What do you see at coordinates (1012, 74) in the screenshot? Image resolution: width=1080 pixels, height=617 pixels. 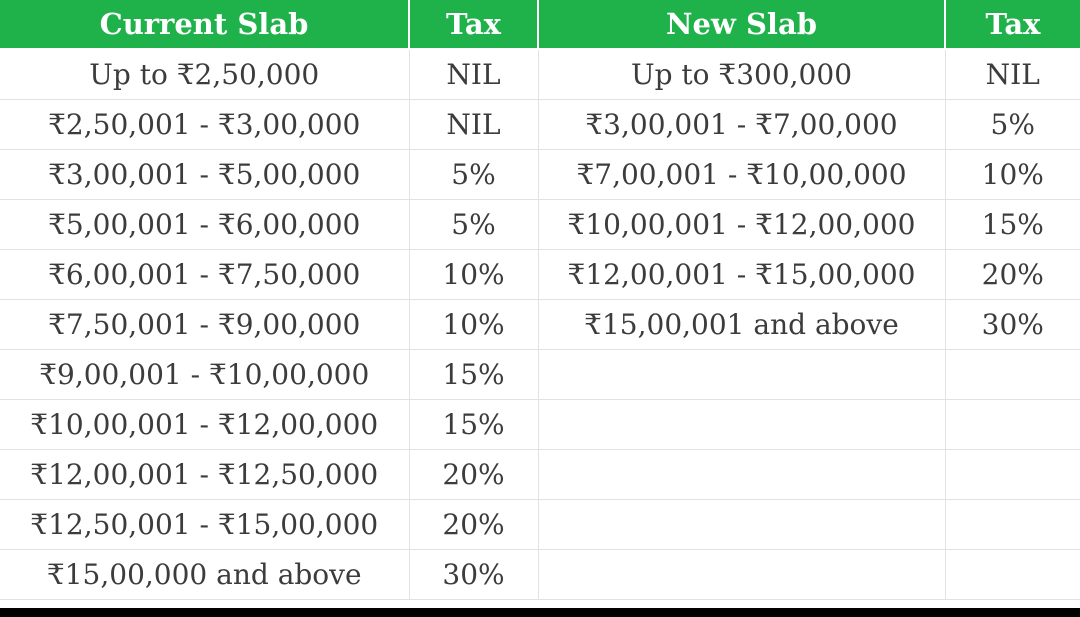 I see `cell-new-tax: NIL` at bounding box center [1012, 74].